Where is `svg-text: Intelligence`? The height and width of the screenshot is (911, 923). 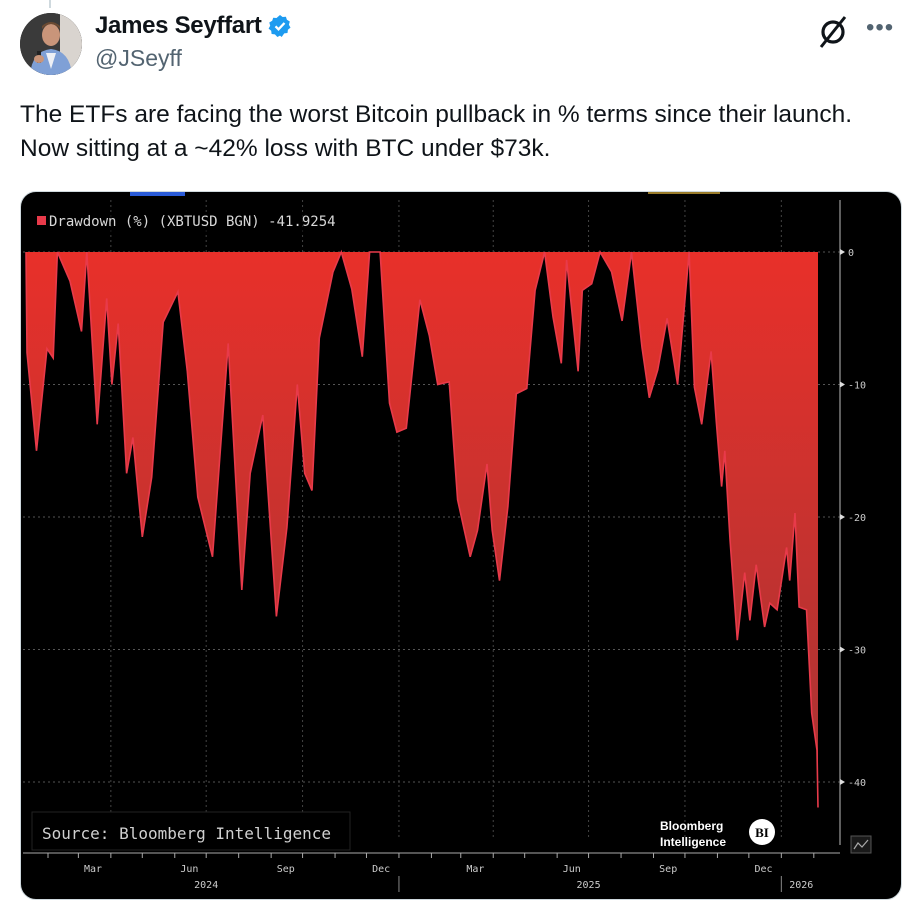 svg-text: Intelligence is located at coordinates (693, 842).